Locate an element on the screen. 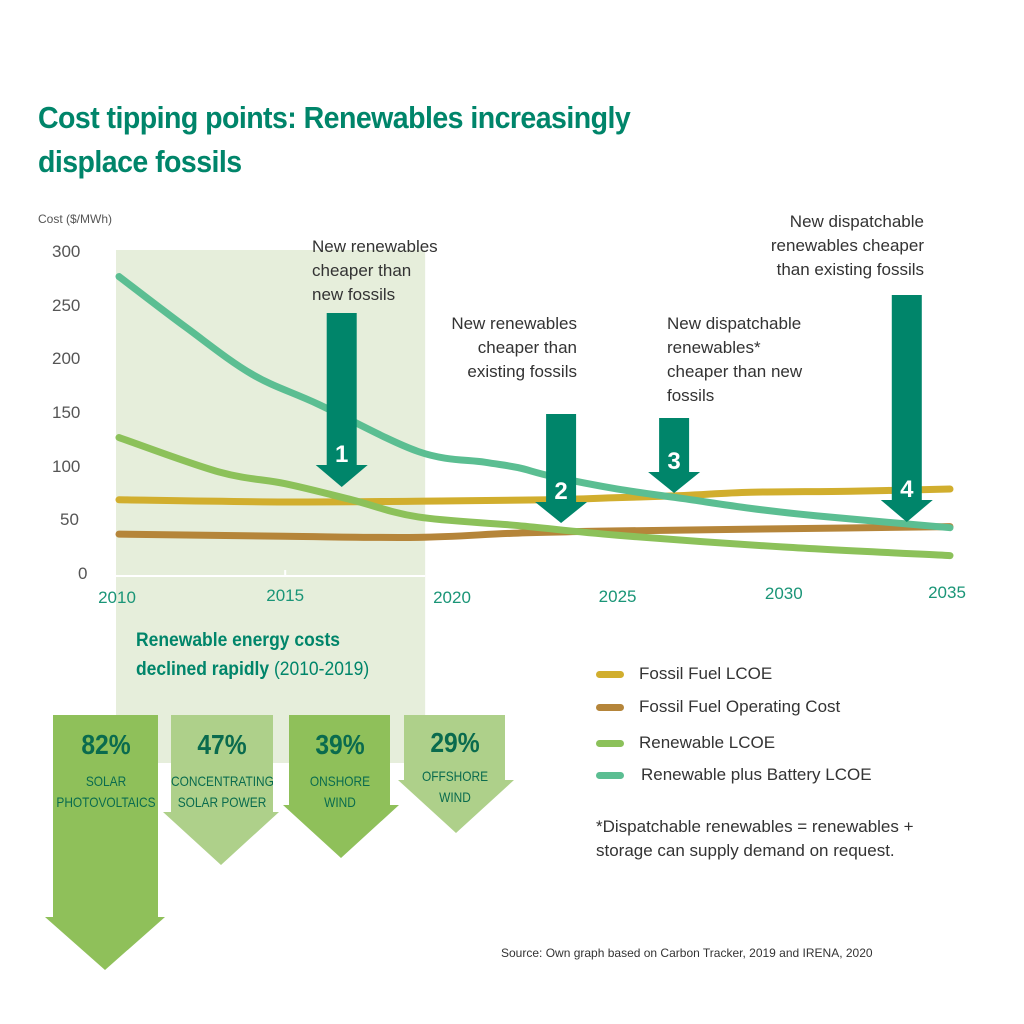 This screenshot has width=1024, height=1024. legend-item: Renewable LCOE is located at coordinates (685, 743).